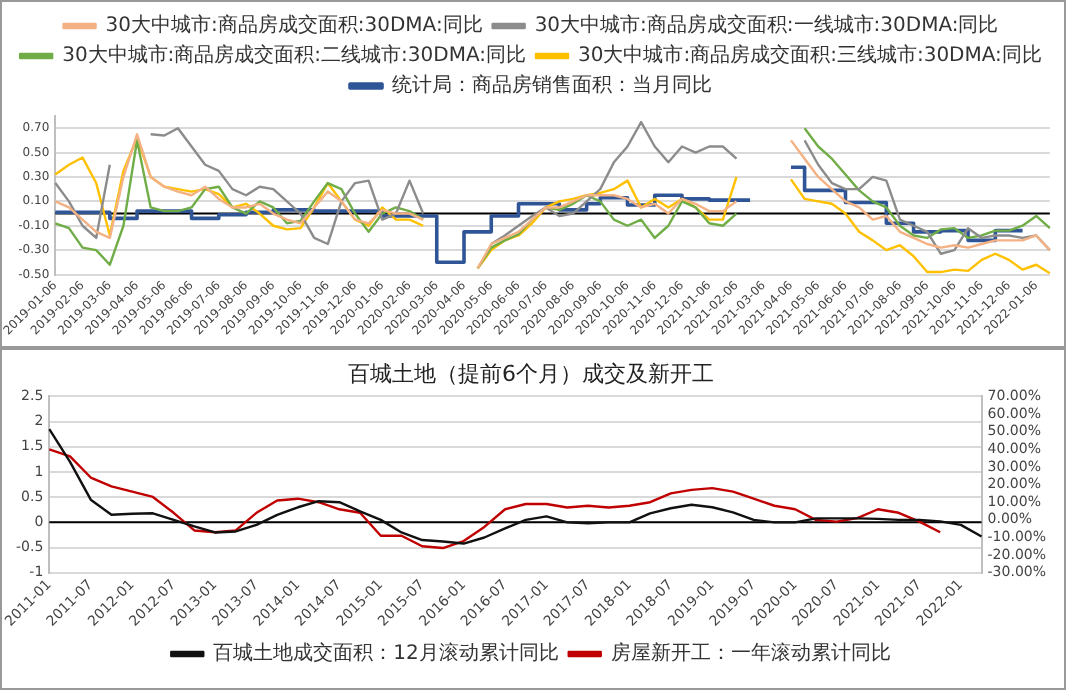  I want to click on legend-label: 30大中城市:商品房成交面积:二线城市:30DMA:同比, so click(294, 55).